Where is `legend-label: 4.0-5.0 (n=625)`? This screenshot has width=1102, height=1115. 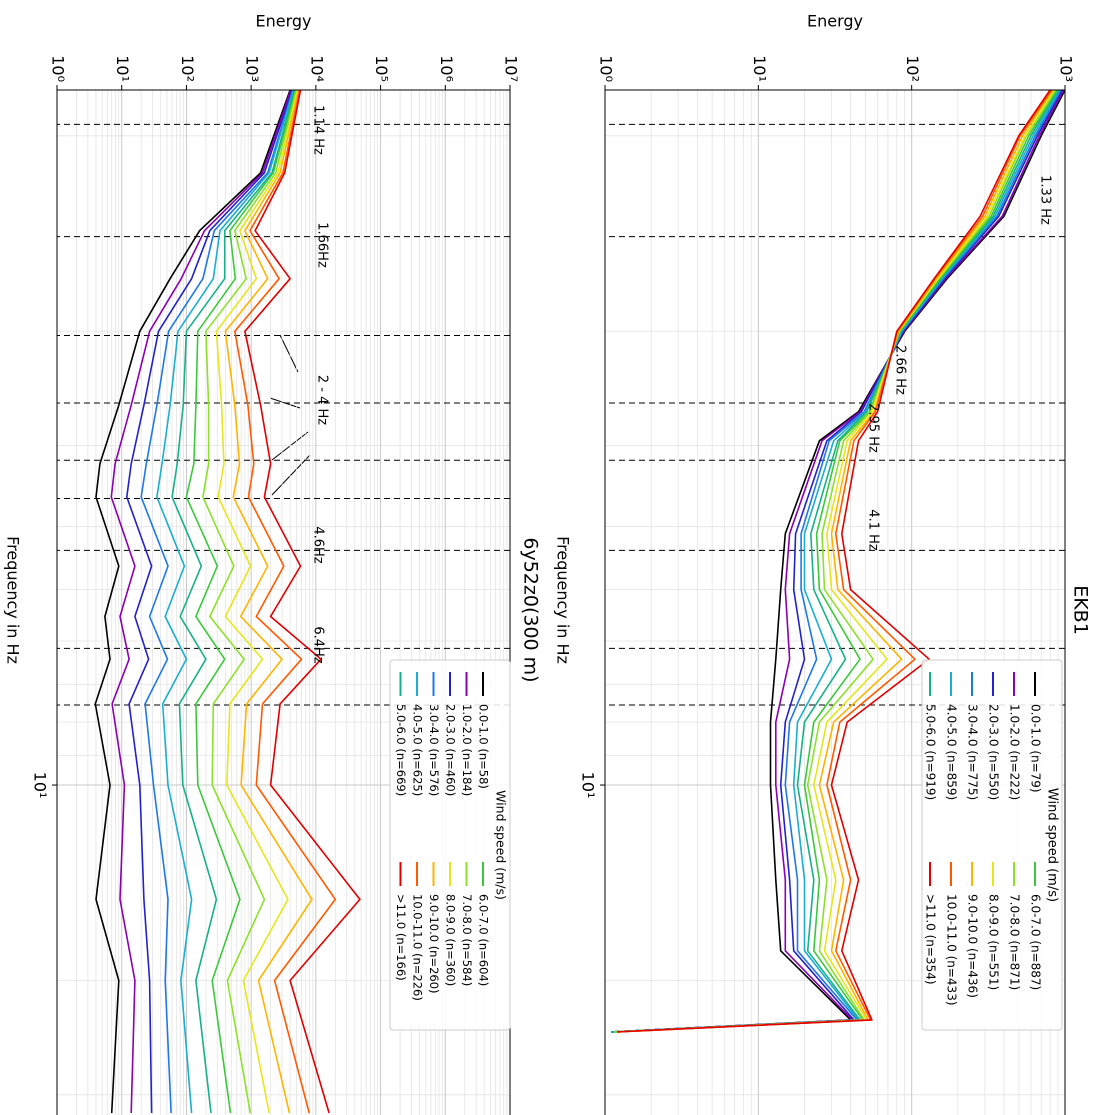 legend-label: 4.0-5.0 (n=625) is located at coordinates (418, 750).